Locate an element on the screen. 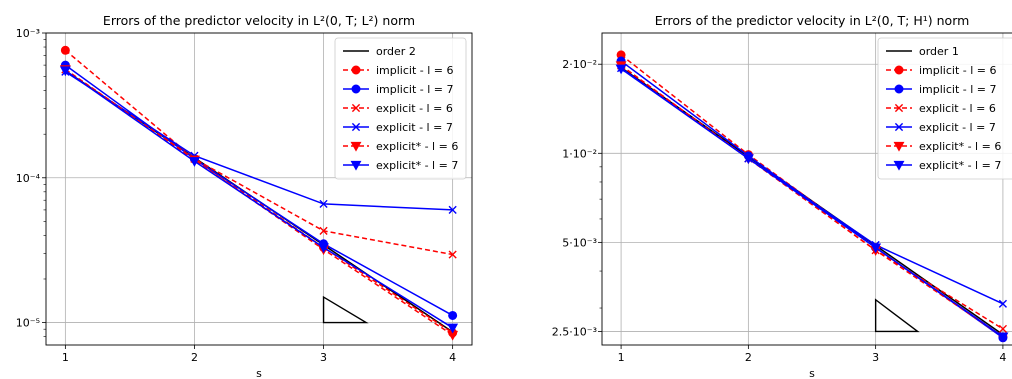  y-tick-label: 5·10⁻³ is located at coordinates (579, 242).